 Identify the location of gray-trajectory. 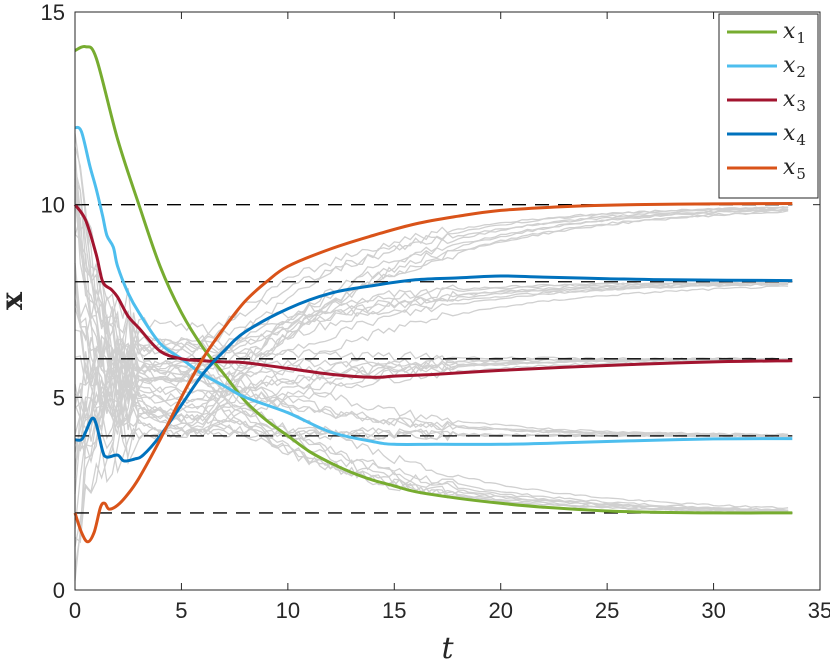
(431, 404).